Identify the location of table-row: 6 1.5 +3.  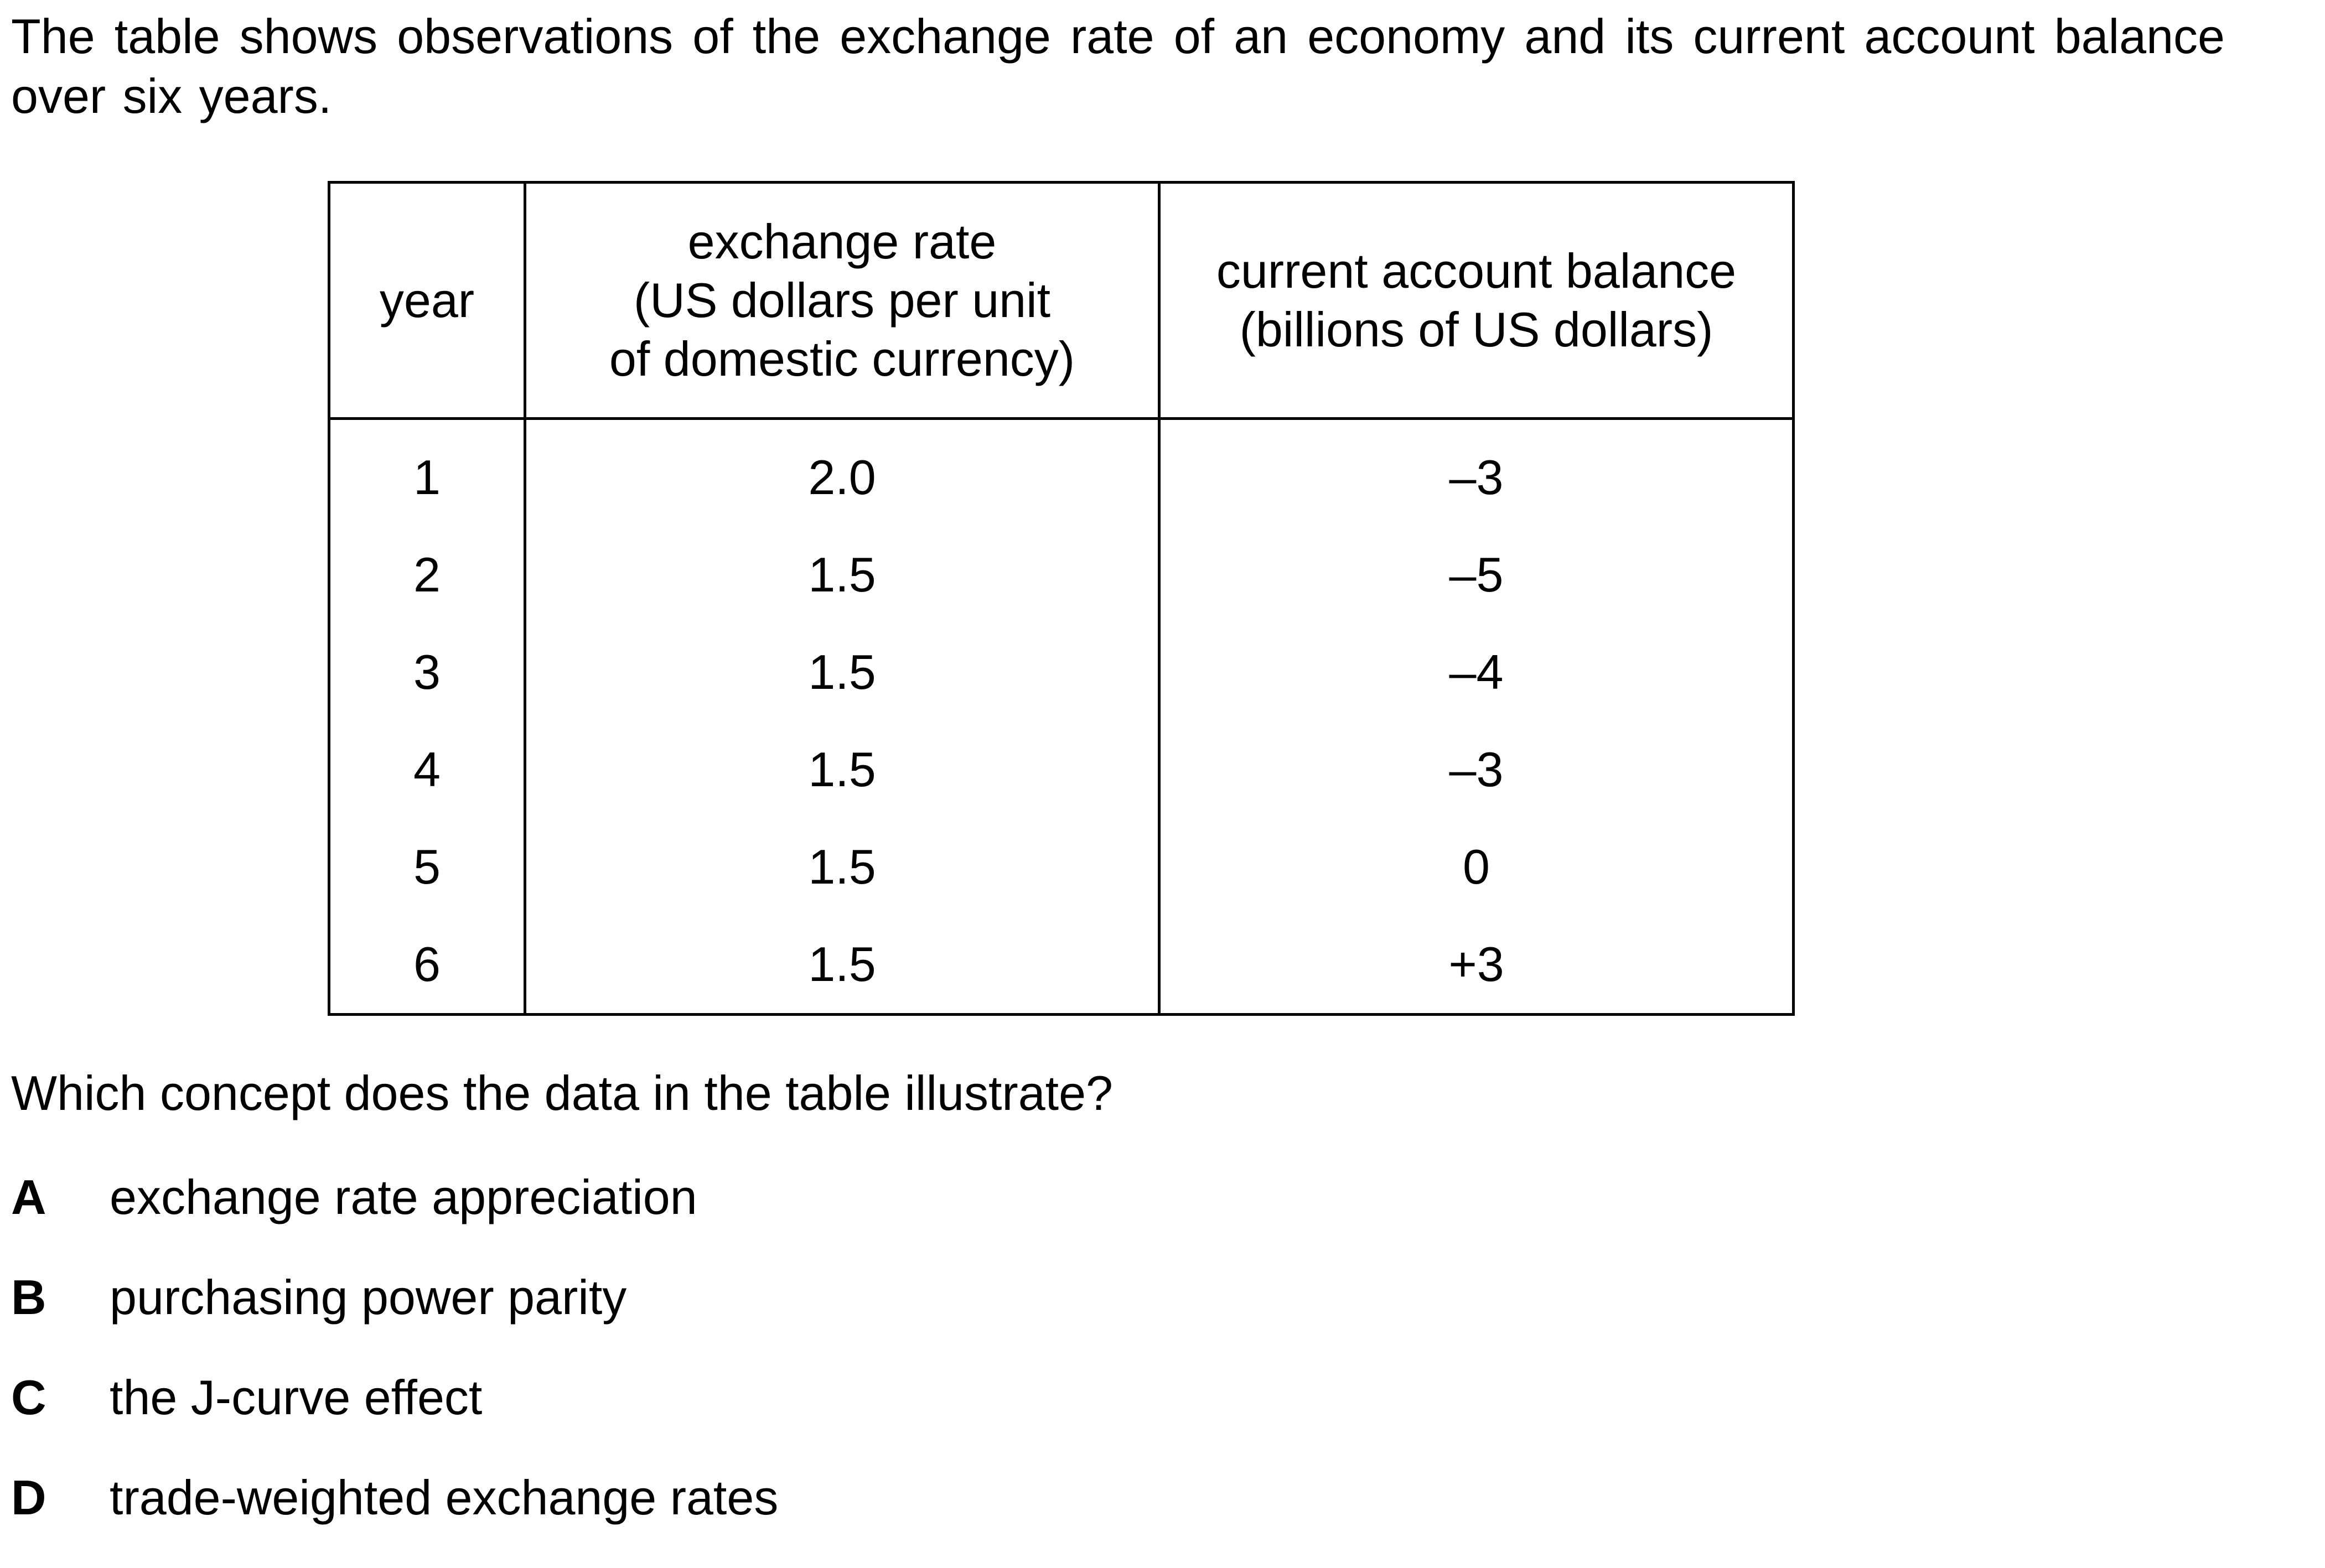
(1061, 966).